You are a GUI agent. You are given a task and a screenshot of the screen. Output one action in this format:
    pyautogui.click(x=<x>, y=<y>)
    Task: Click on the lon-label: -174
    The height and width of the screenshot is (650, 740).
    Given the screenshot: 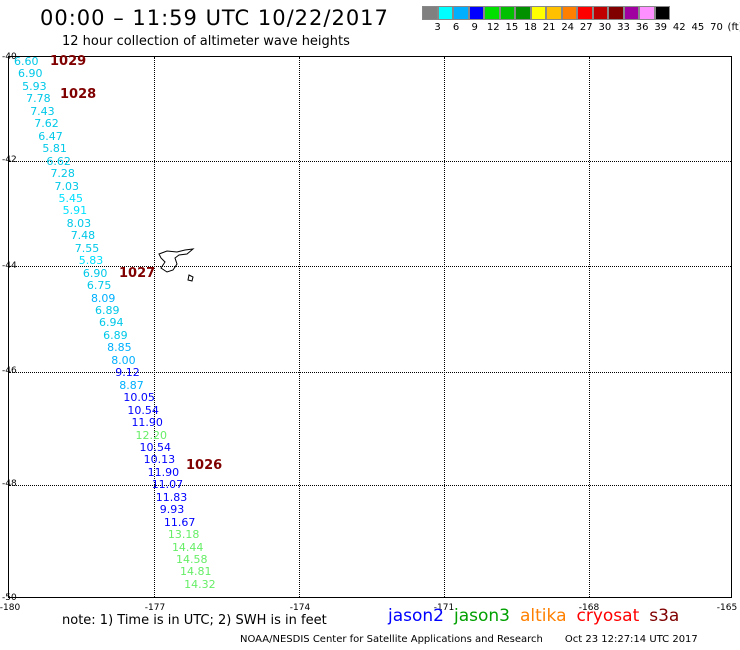 What is the action you would take?
    pyautogui.click(x=300, y=608)
    